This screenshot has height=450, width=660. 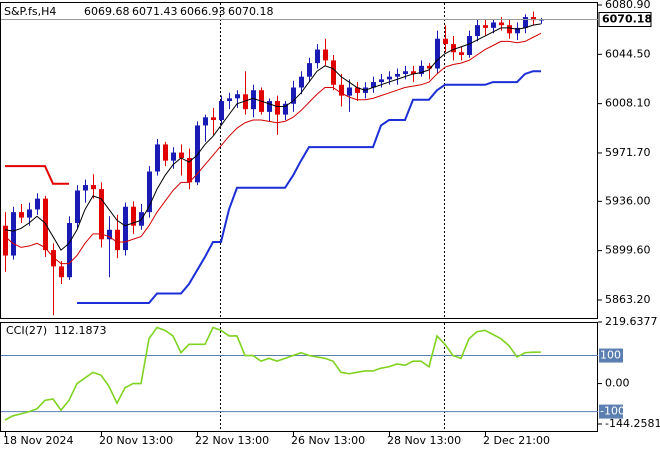 I want to click on price-label-box, so click(x=625, y=20).